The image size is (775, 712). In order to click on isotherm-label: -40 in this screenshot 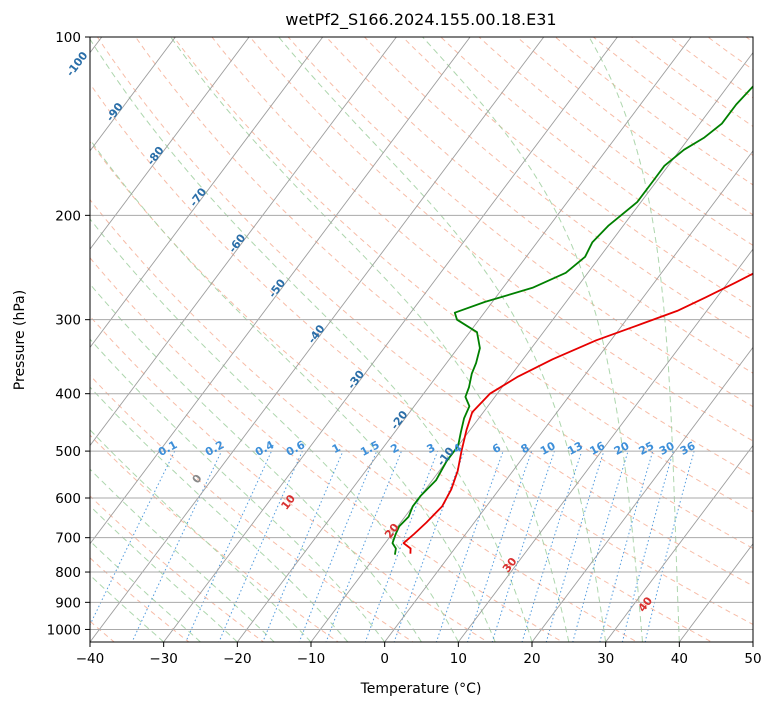, I will do `click(316, 334)`.